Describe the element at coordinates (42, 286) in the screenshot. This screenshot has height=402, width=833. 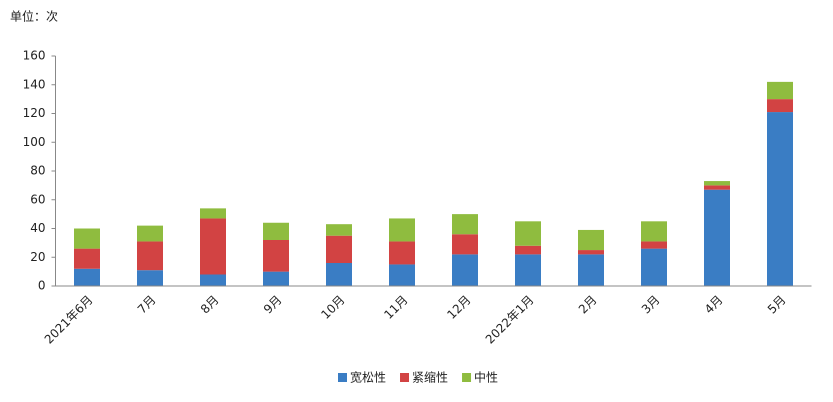
I see `y-tick-label: 0` at that location.